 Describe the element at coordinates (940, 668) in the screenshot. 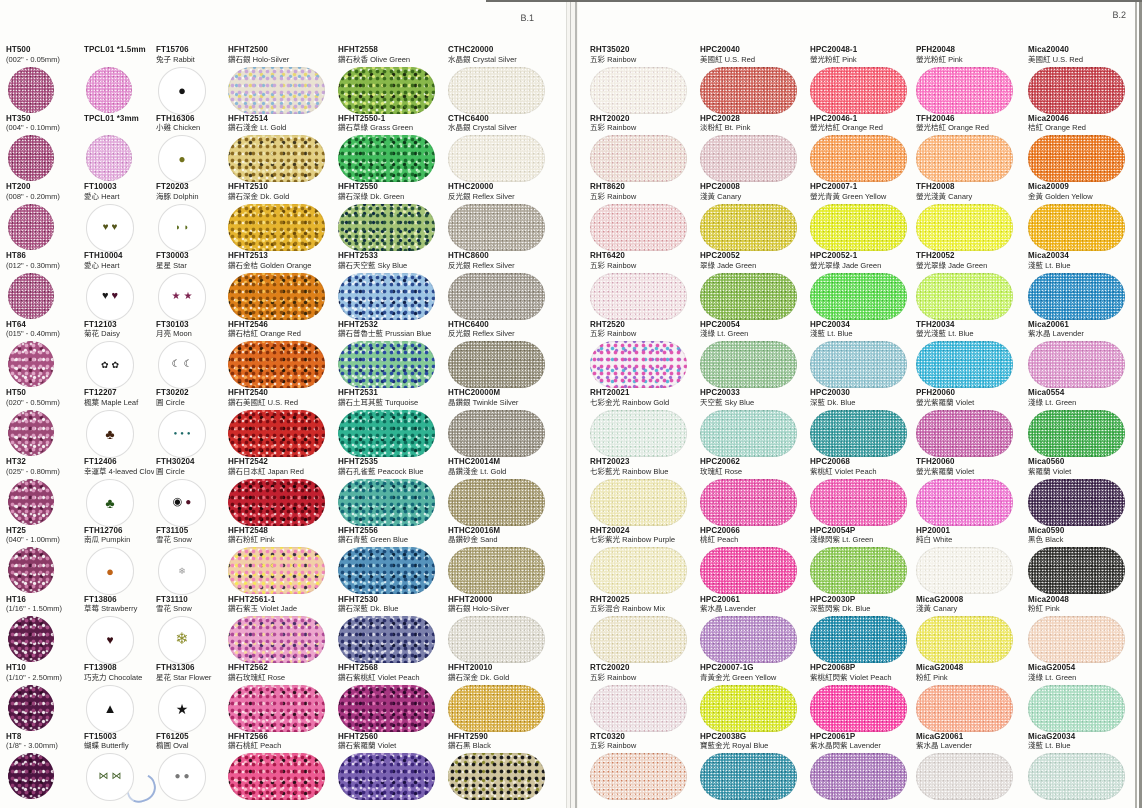

I see `swatch-code: MicaG20048` at that location.